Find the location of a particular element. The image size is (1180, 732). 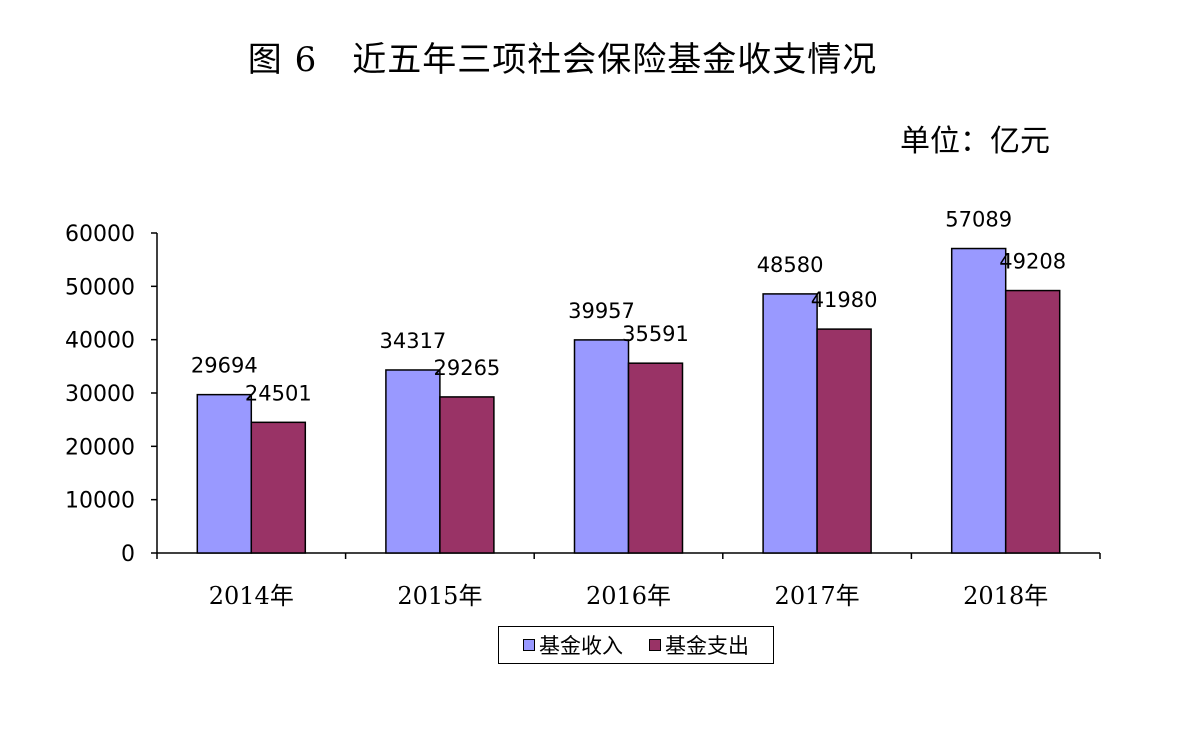

data-label-expense: 29265 is located at coordinates (466, 368).